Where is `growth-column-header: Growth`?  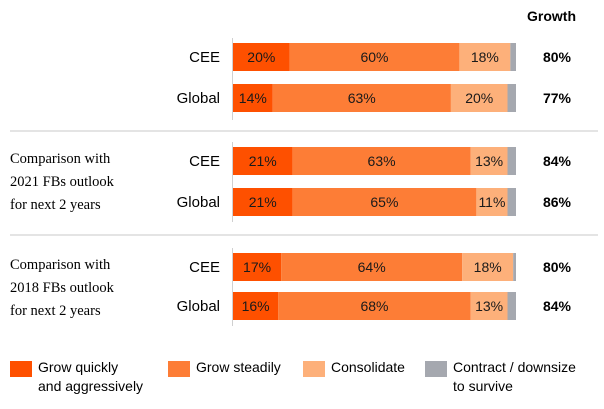
growth-column-header: Growth is located at coordinates (551, 16).